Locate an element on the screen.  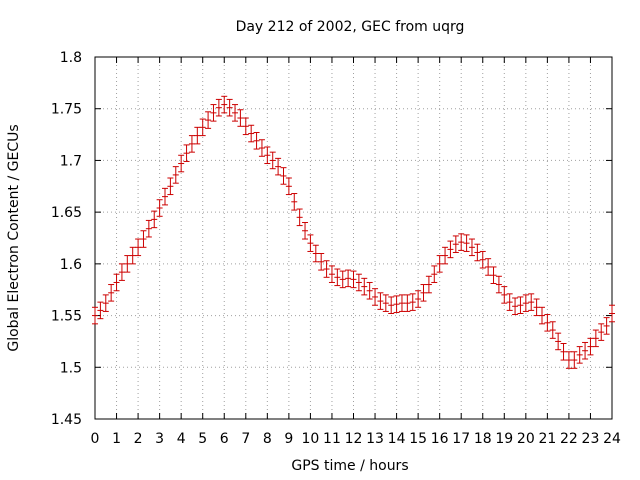
x-tick-label: 19 is located at coordinates (504, 439).